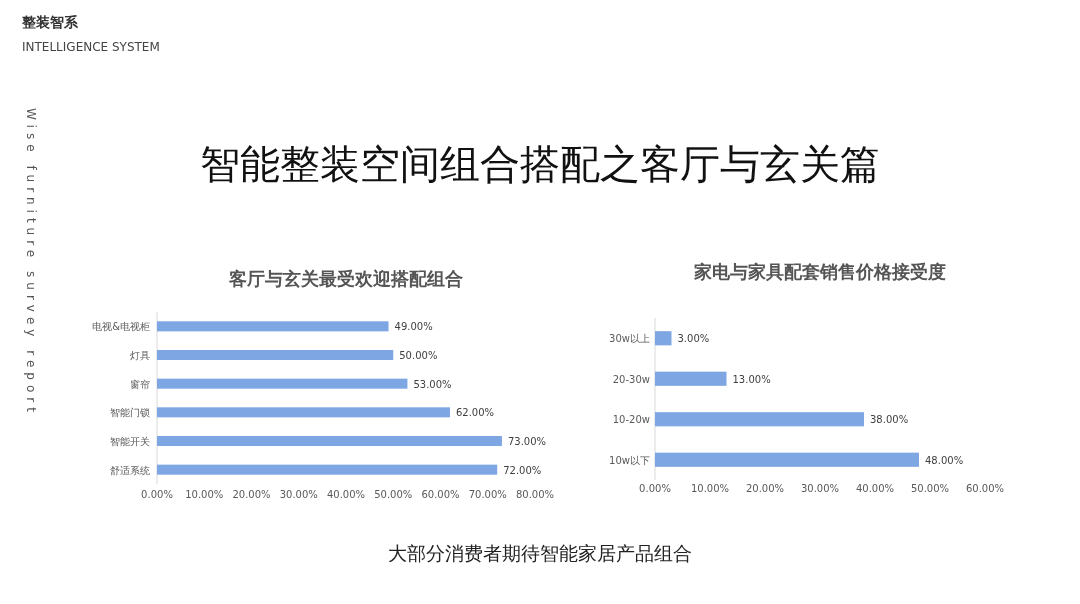 The image size is (1080, 604). Describe the element at coordinates (540, 164) in the screenshot. I see `text: 智能整装空间组合搭配之客厅与玄关篇` at that location.